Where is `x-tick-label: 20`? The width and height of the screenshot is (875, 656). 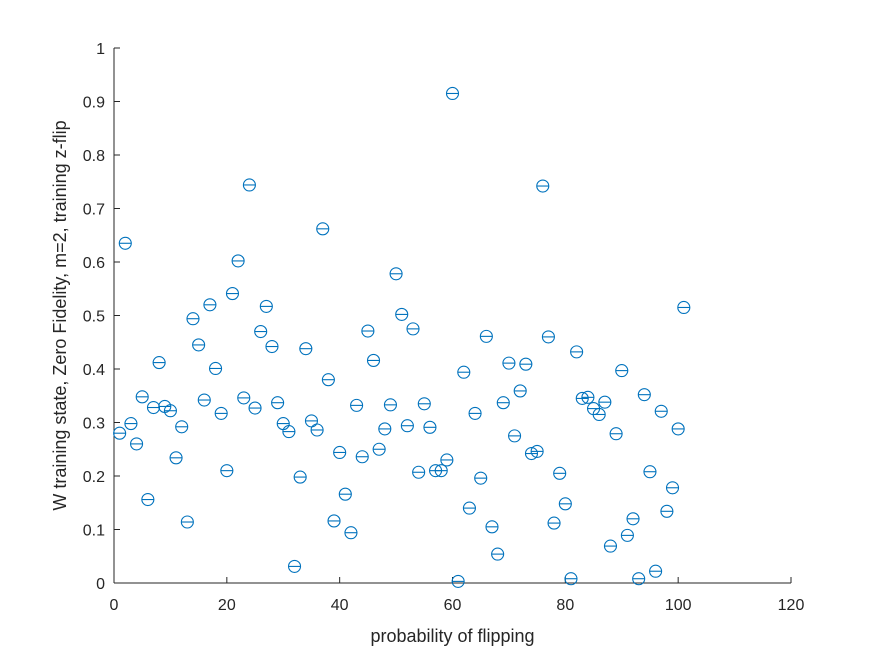
x-tick-label: 20 is located at coordinates (227, 605).